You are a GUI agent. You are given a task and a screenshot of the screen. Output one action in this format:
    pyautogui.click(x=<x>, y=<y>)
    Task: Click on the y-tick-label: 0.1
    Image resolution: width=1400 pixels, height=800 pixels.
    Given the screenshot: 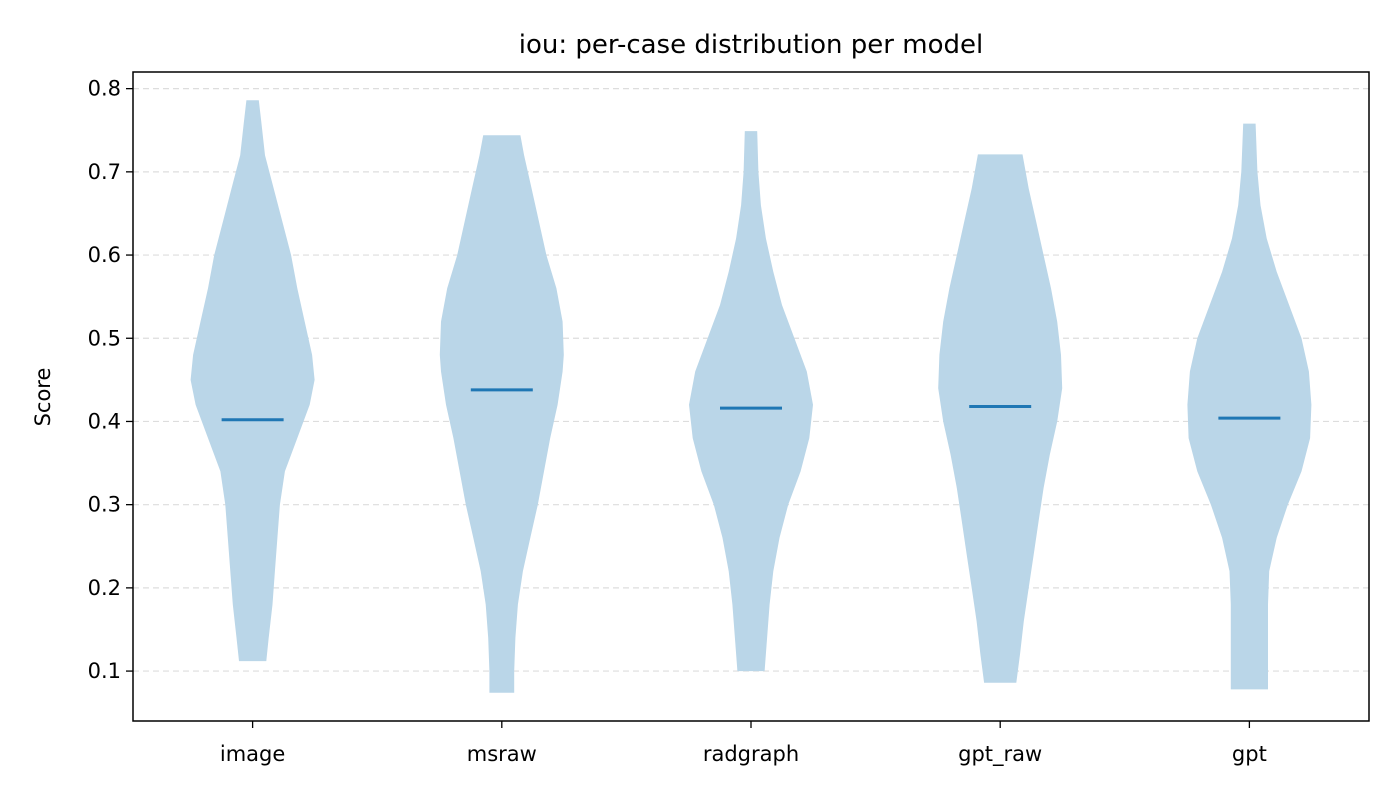 What is the action you would take?
    pyautogui.click(x=104, y=671)
    